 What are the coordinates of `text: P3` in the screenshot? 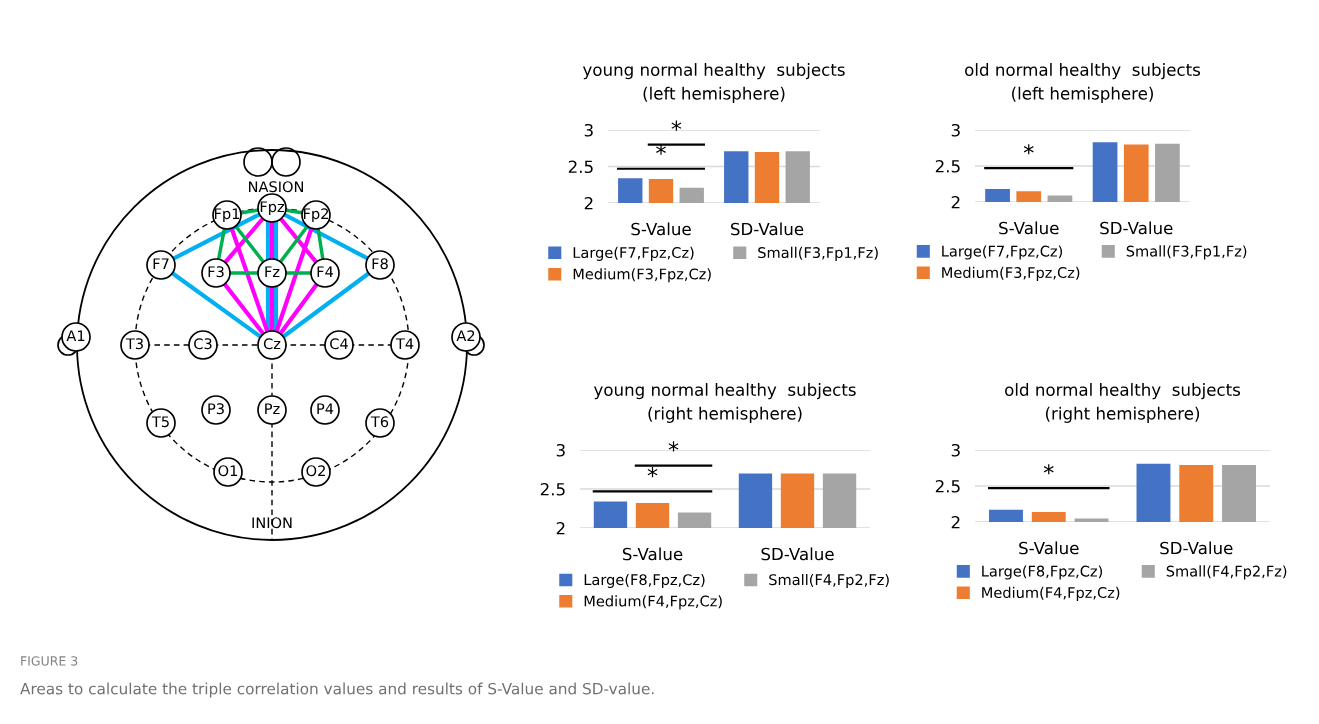 It's located at (216, 409).